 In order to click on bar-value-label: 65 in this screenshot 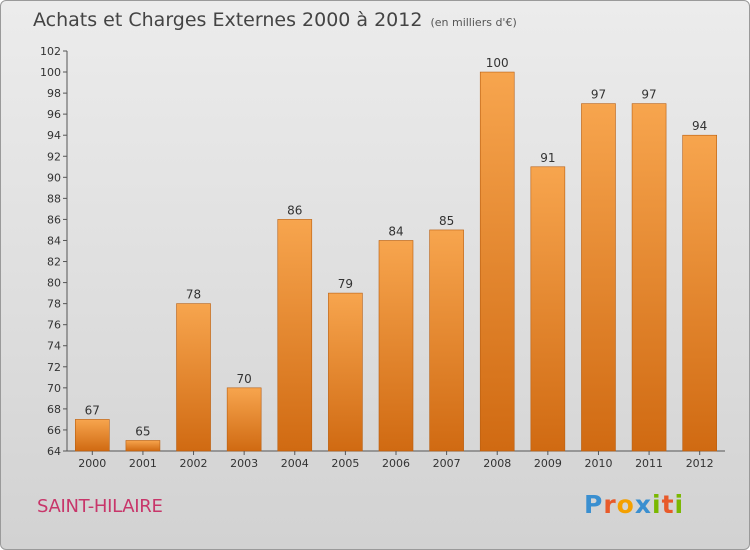, I will do `click(142, 431)`.